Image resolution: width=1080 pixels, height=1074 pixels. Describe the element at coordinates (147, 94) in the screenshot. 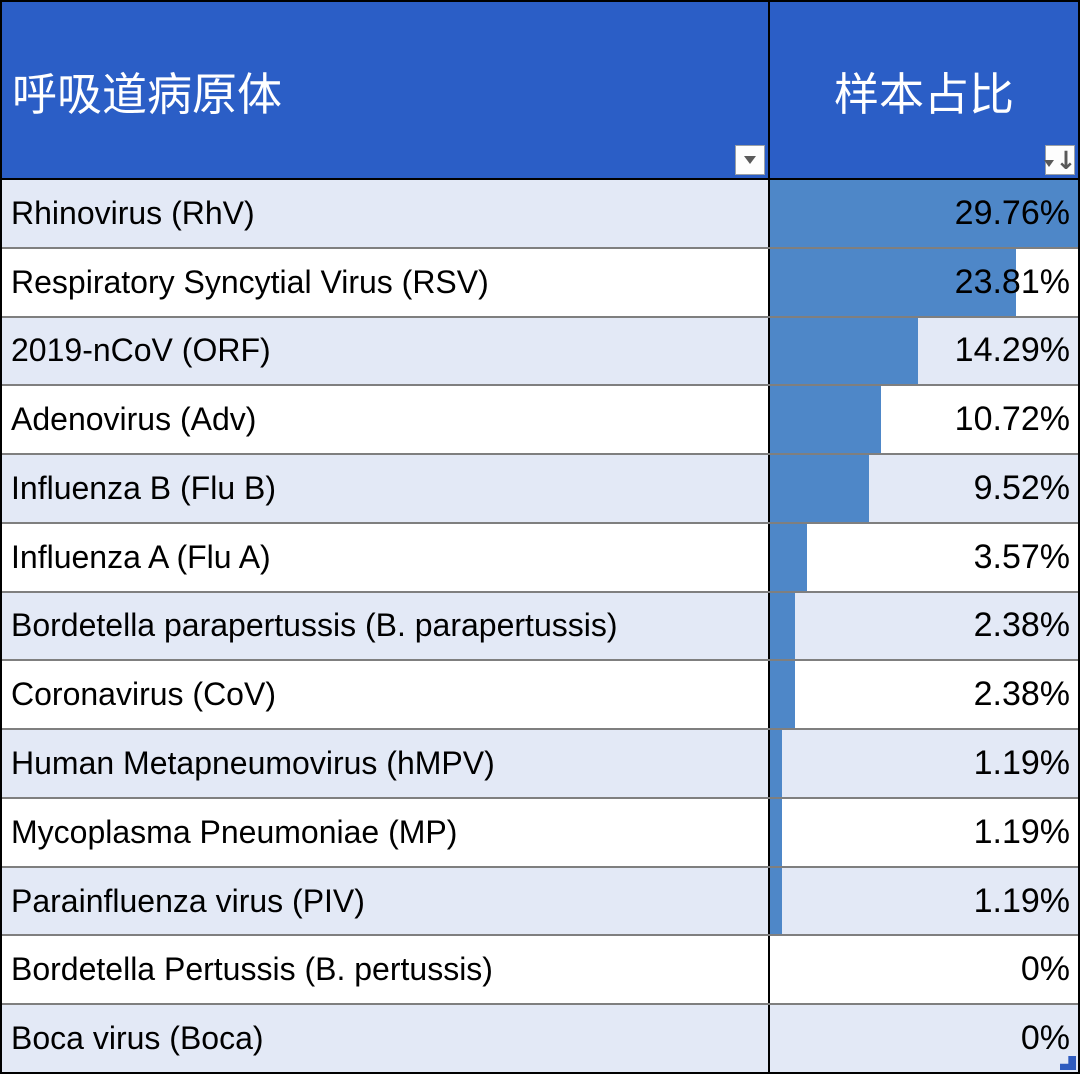

I see `pathogen-column-title: 呼吸道病原体` at that location.